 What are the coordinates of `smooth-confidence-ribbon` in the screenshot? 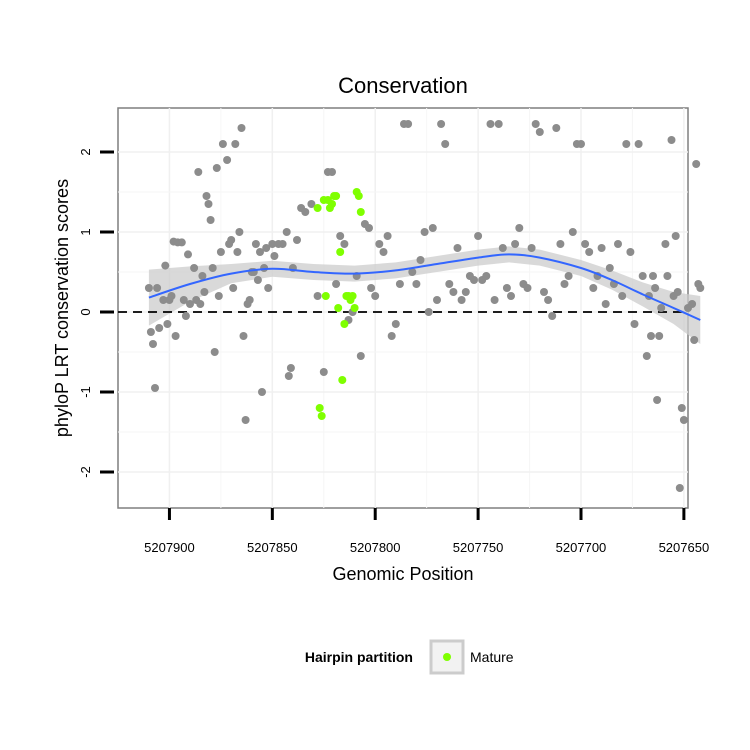 It's located at (424, 295).